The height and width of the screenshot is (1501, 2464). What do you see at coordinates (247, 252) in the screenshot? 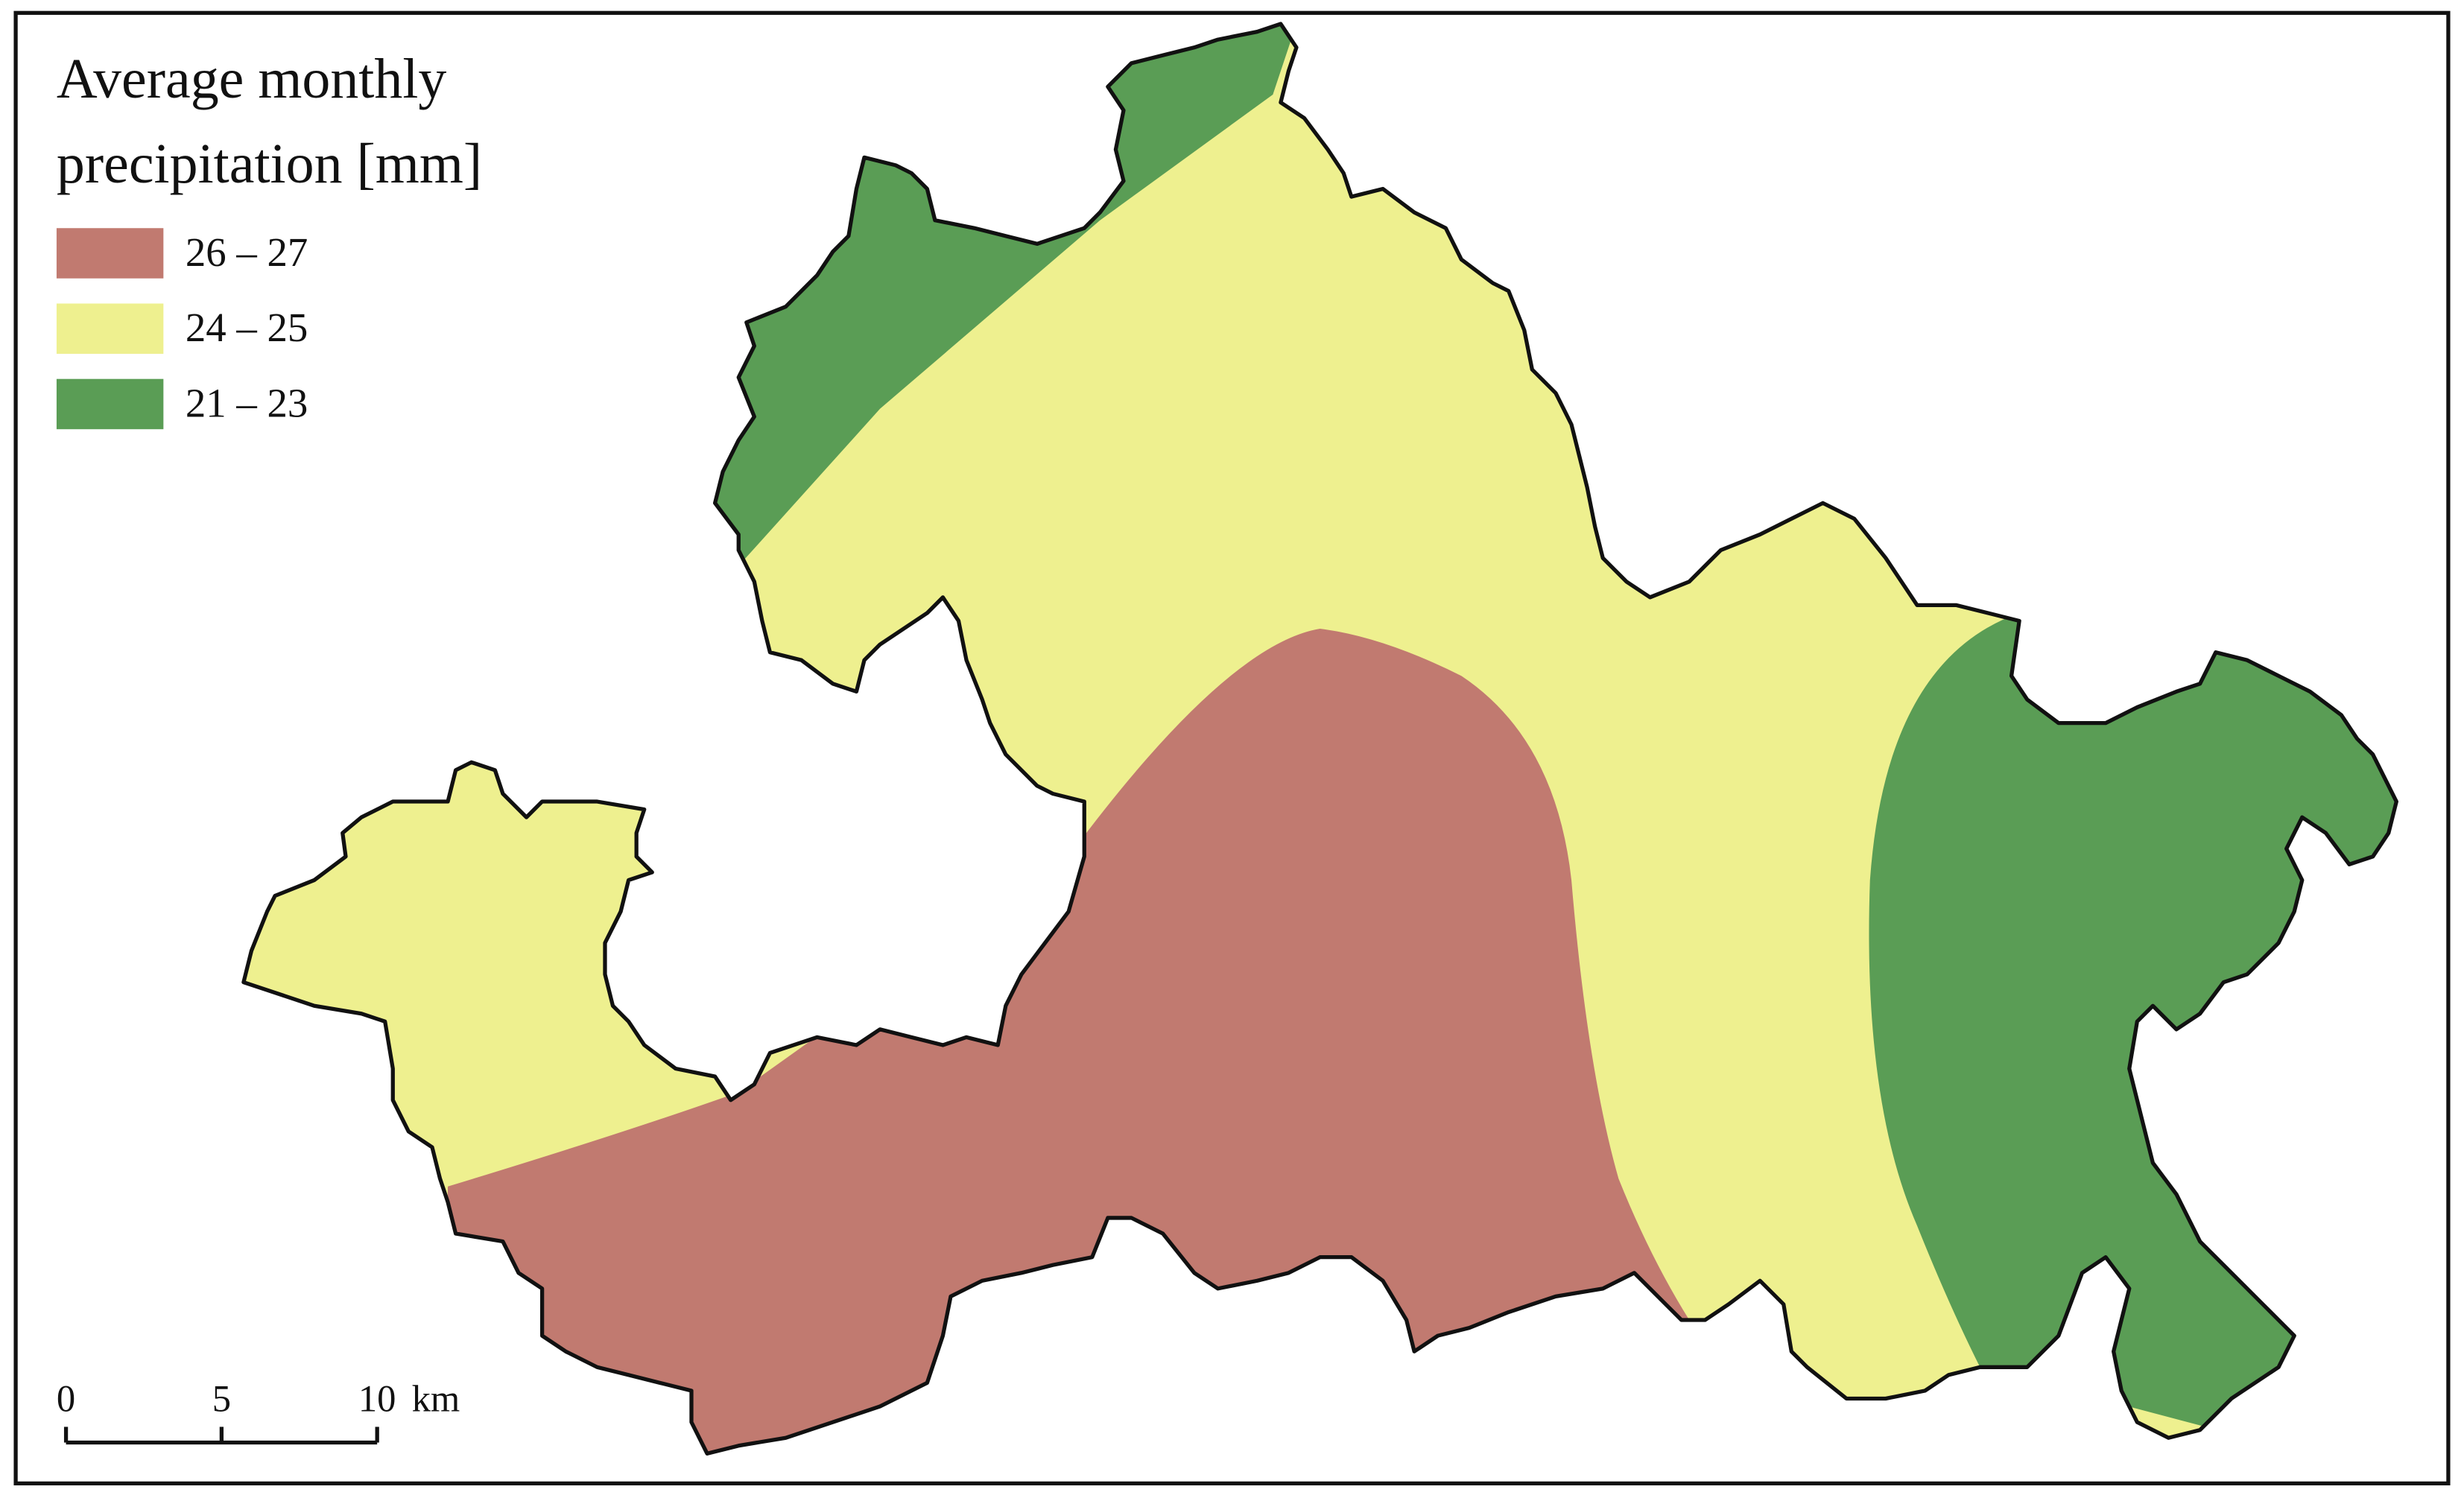
I see `legend-label: 26 – 27` at bounding box center [247, 252].